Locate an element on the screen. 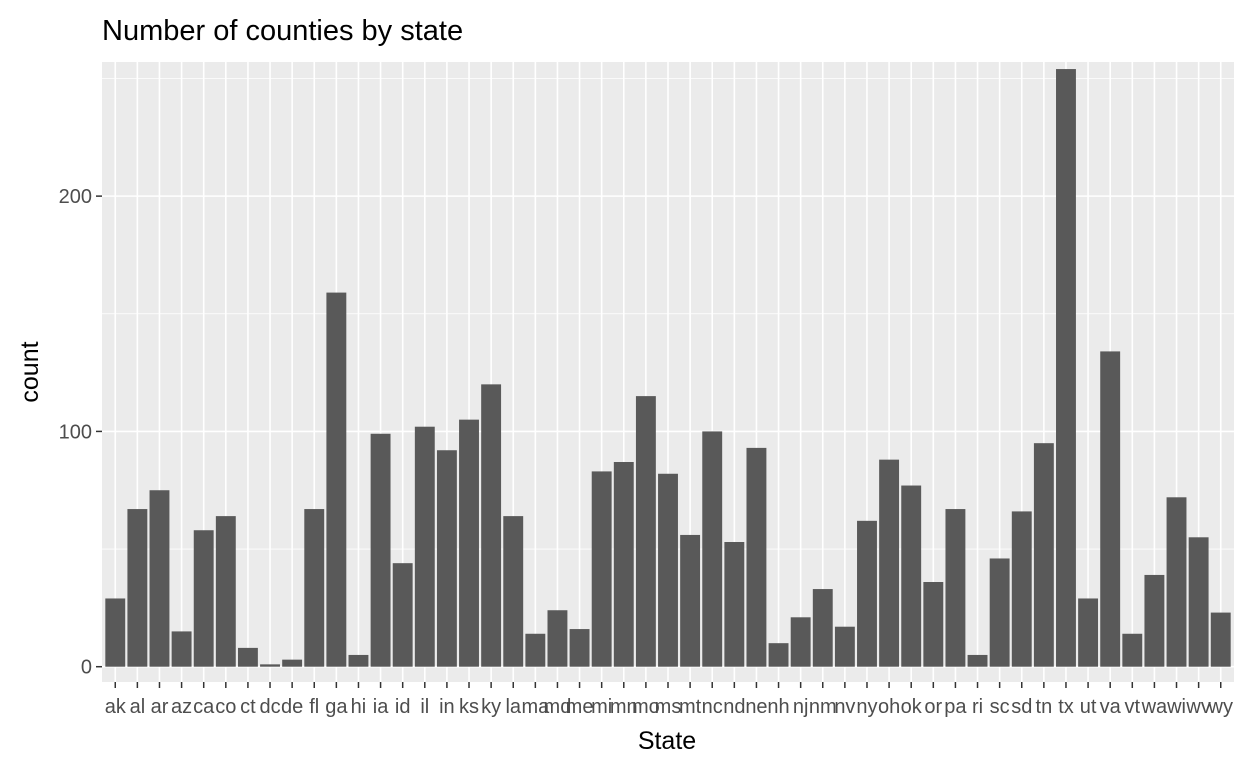  bar-fl is located at coordinates (314, 588).